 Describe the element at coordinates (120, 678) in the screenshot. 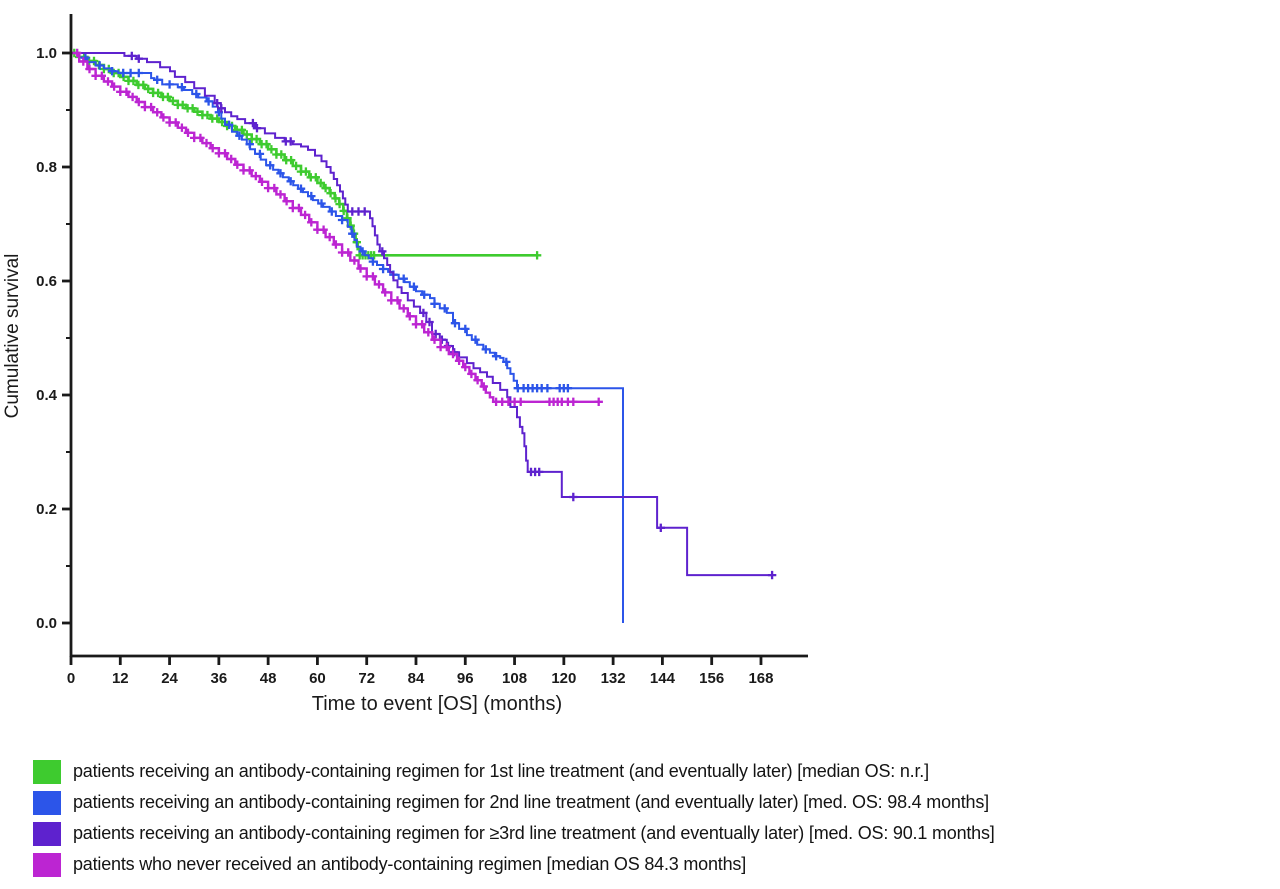

I see `x-tick-label: 12` at that location.